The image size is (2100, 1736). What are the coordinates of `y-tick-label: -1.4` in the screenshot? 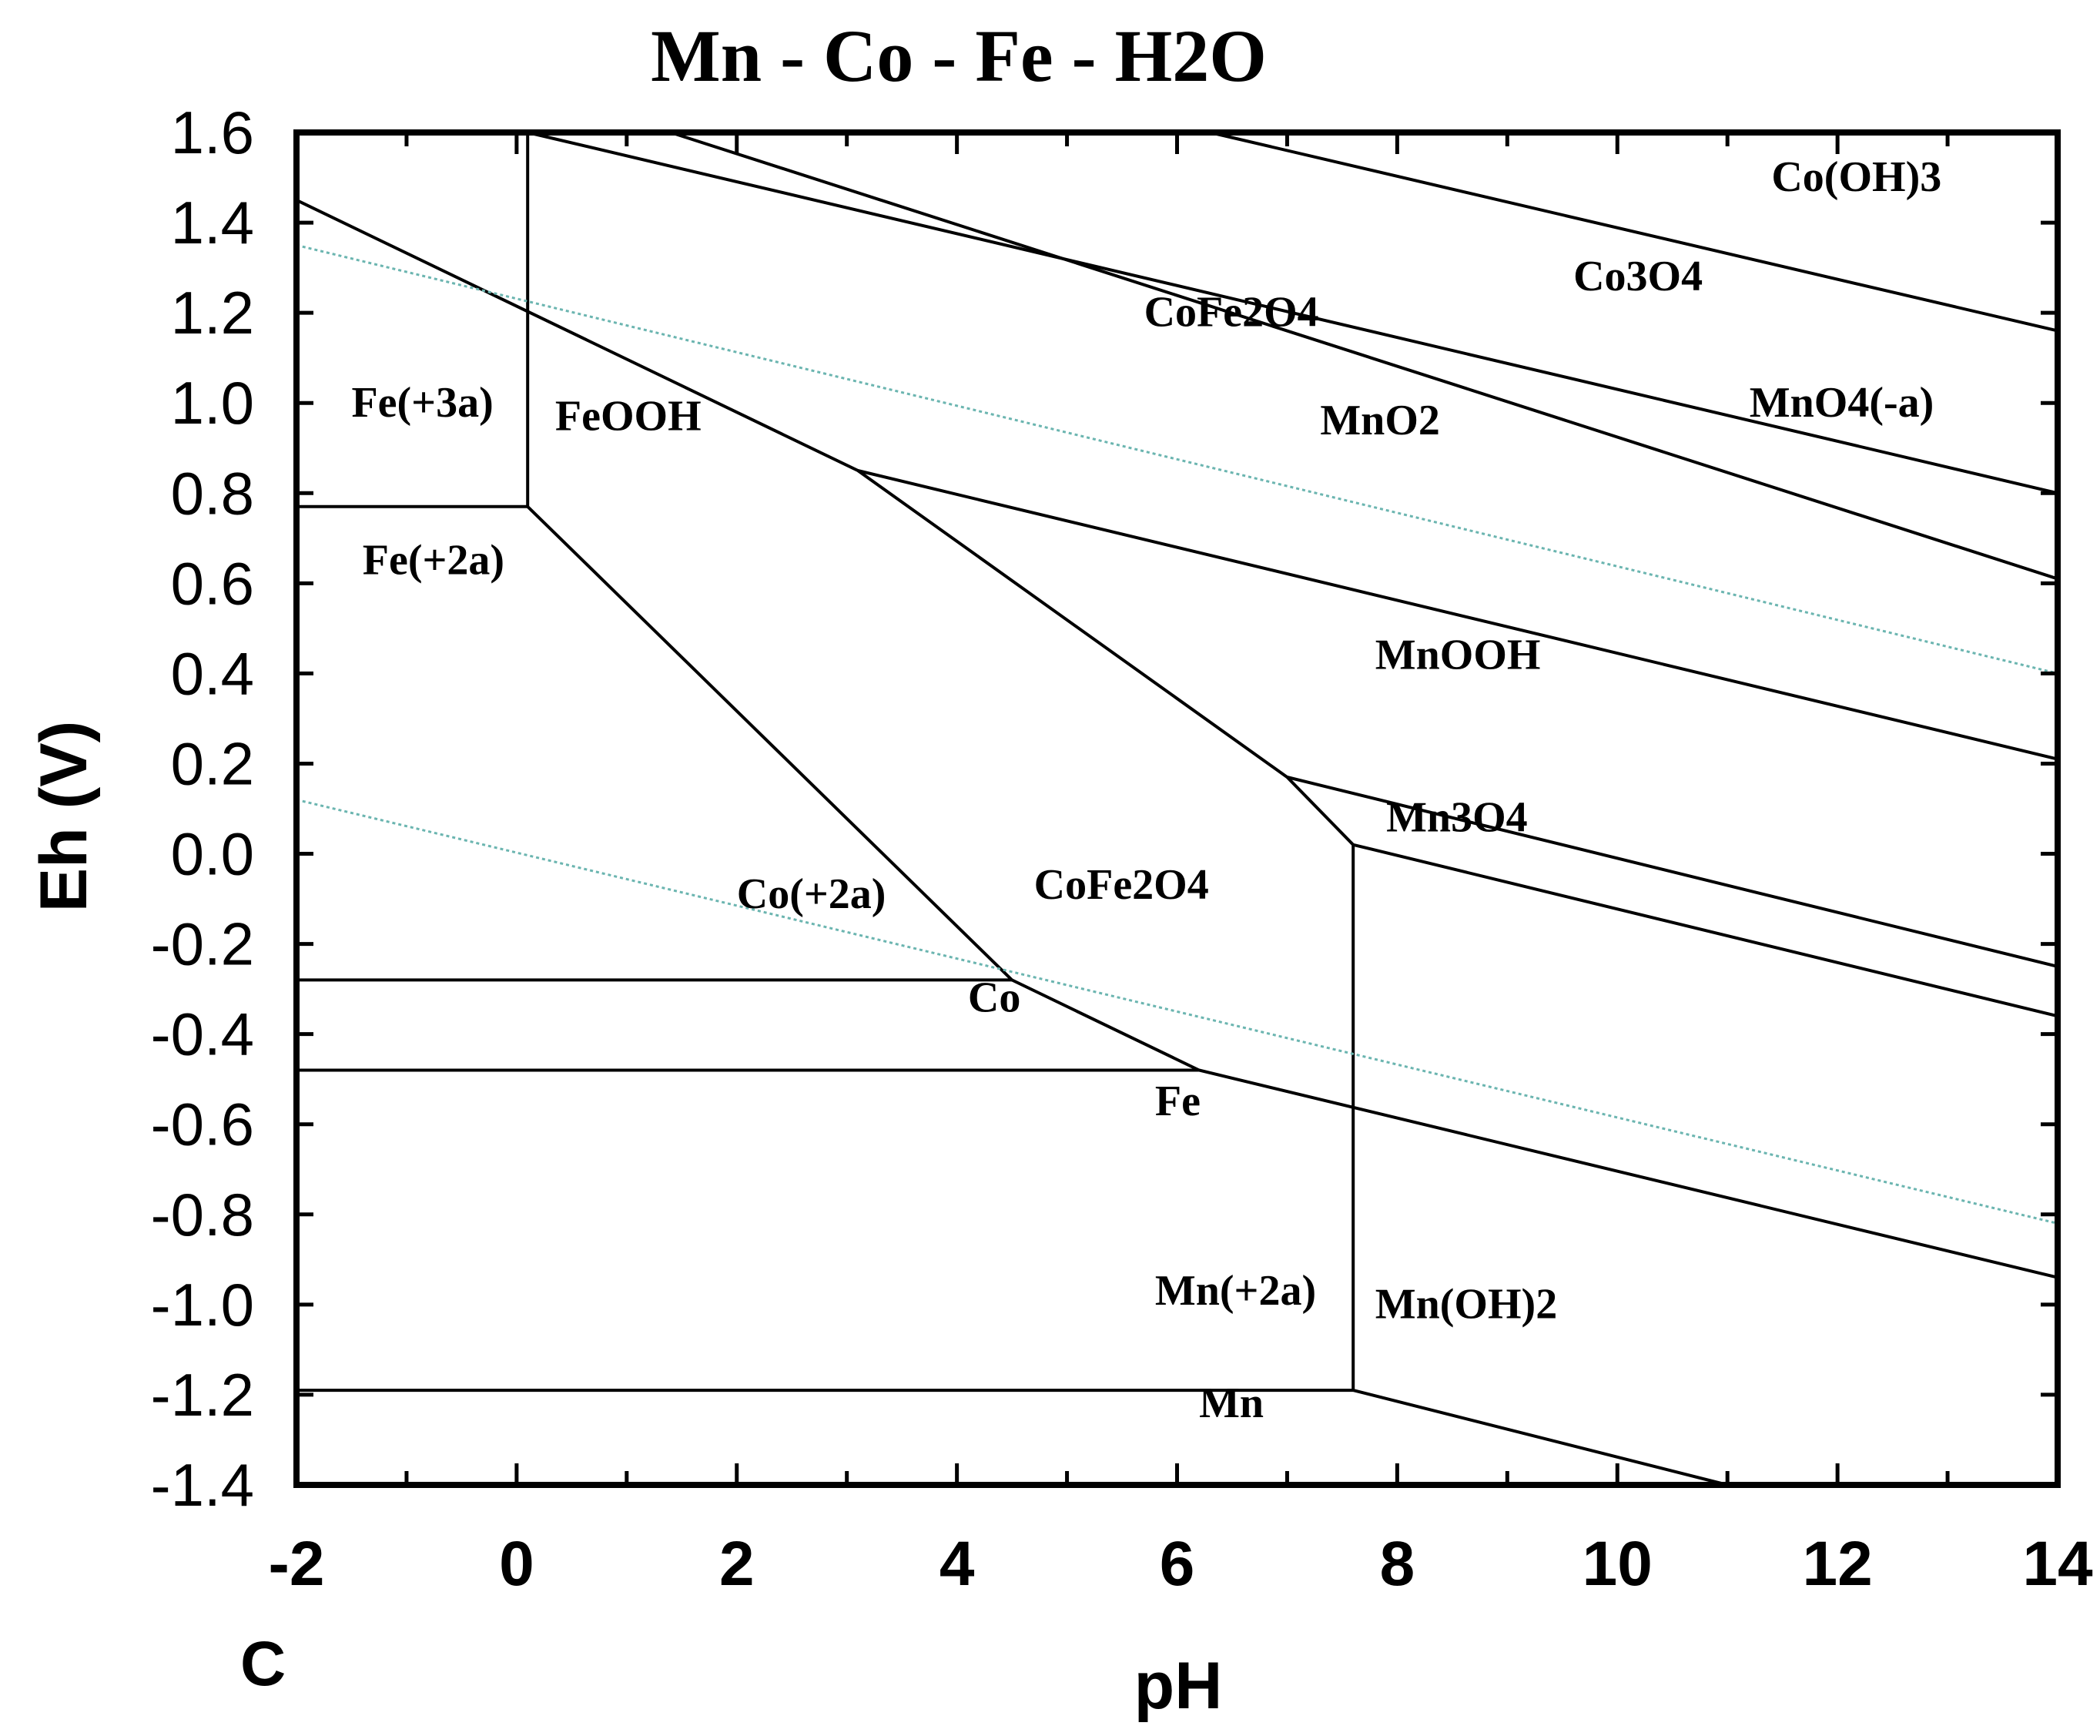 It's located at (202, 1485).